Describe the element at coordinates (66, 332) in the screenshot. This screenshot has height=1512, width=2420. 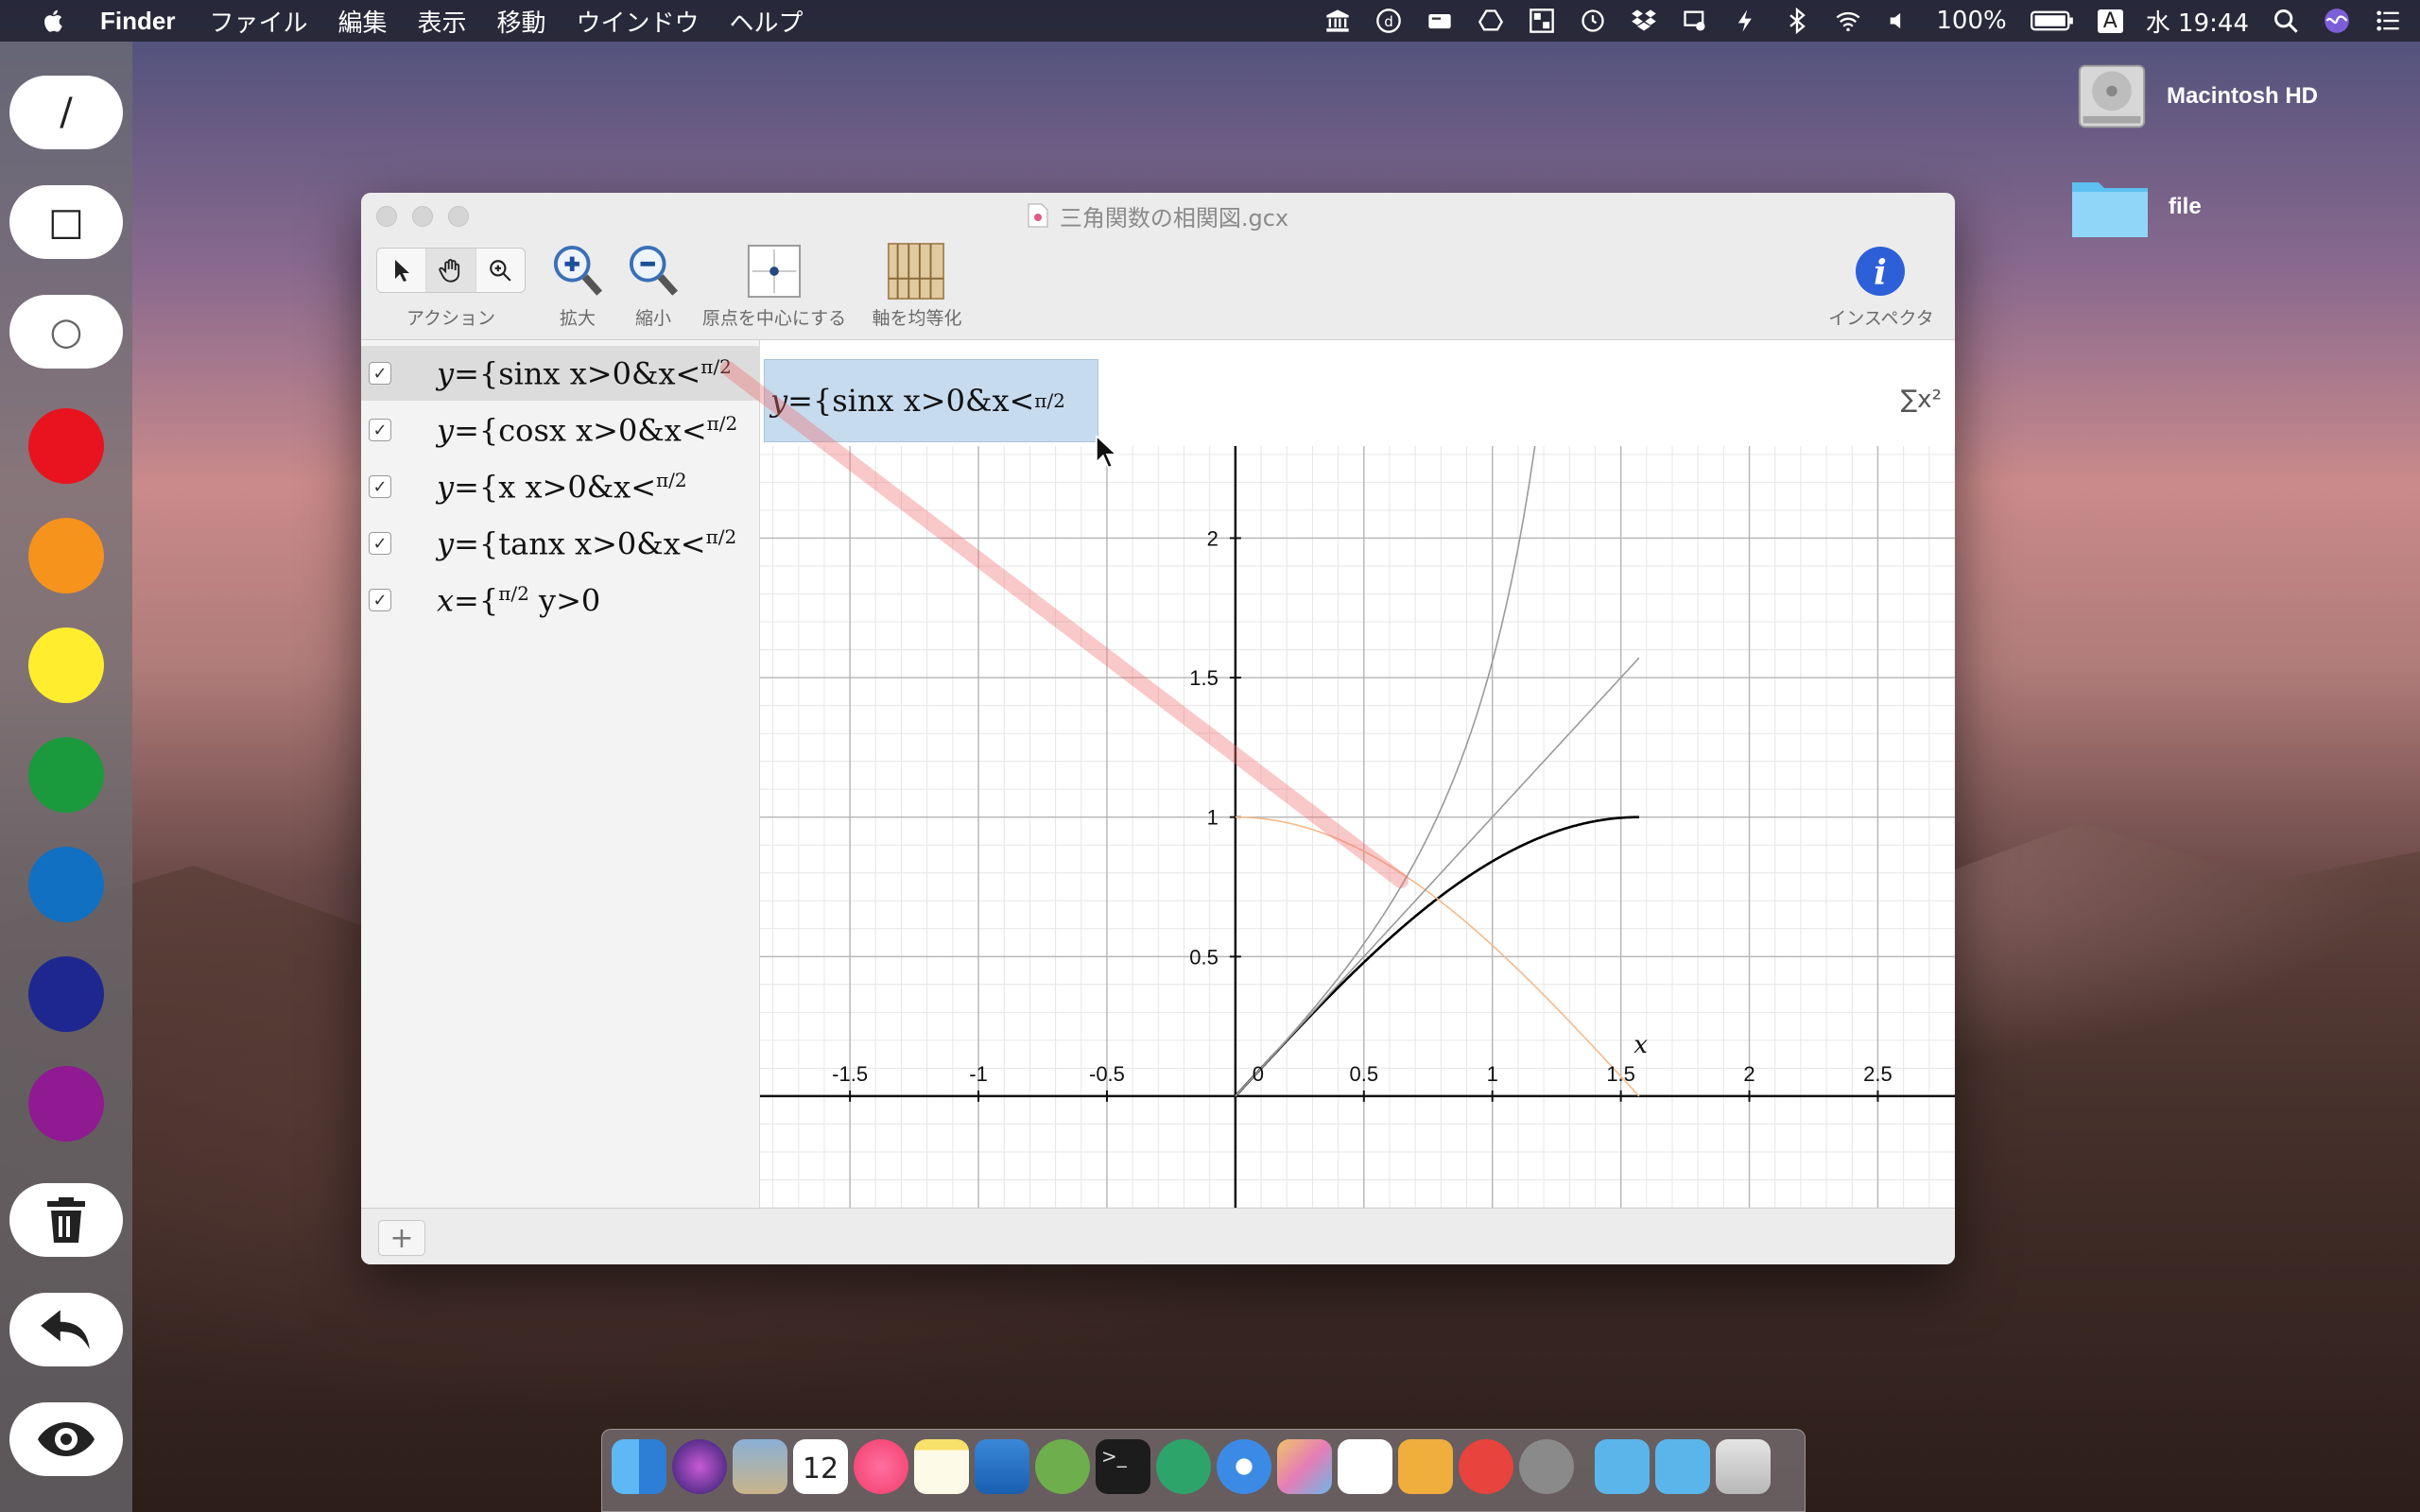
I see `ellipse-tool-button: ○` at that location.